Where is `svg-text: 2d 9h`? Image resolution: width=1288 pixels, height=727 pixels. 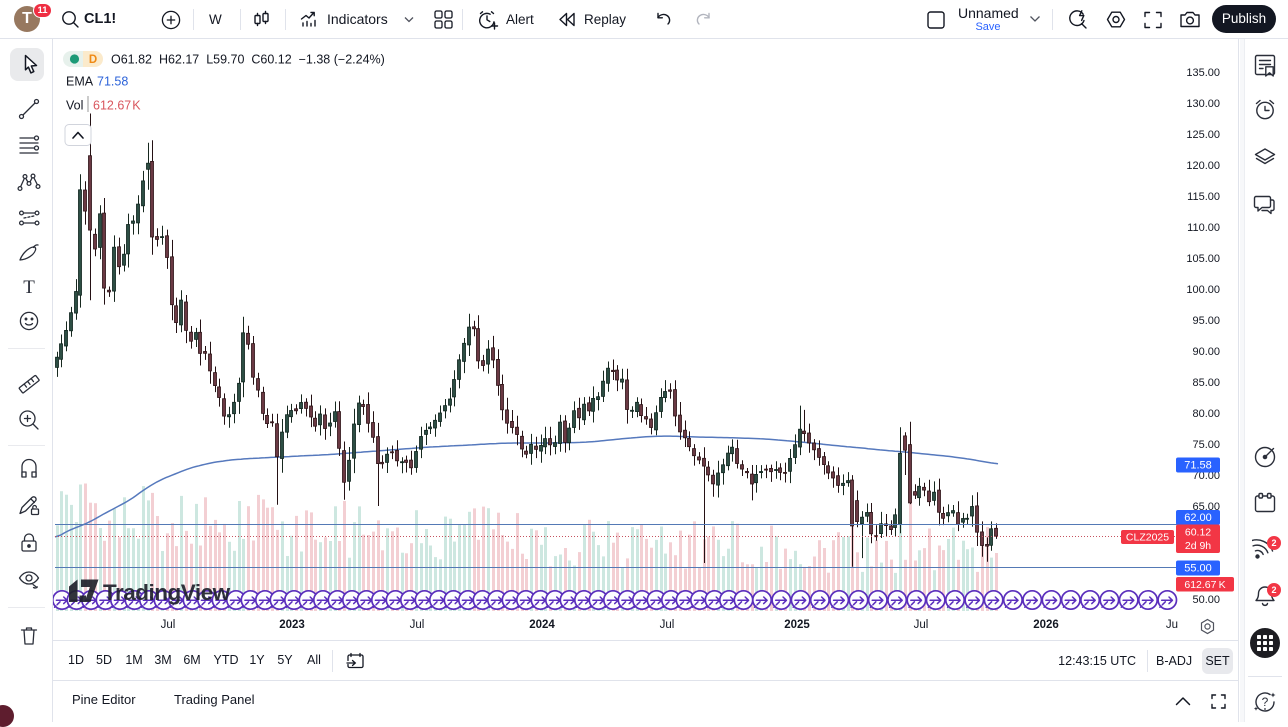
svg-text: 2d 9h is located at coordinates (1198, 546).